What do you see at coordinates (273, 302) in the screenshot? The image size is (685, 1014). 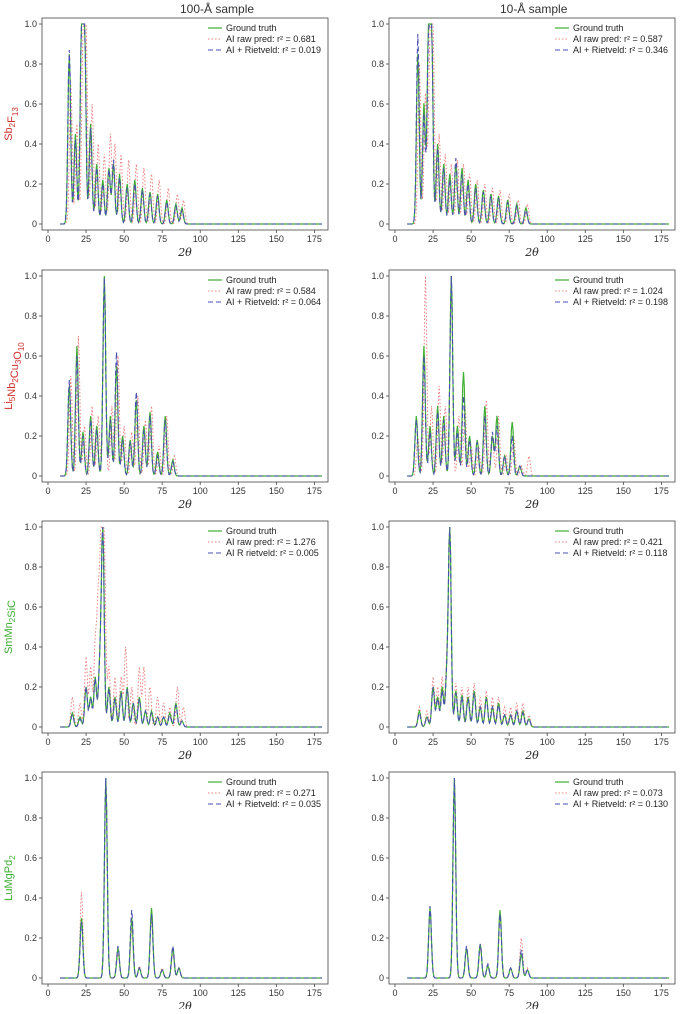 I see `legend-entry: AI + Rietveld: r² = 0.064` at bounding box center [273, 302].